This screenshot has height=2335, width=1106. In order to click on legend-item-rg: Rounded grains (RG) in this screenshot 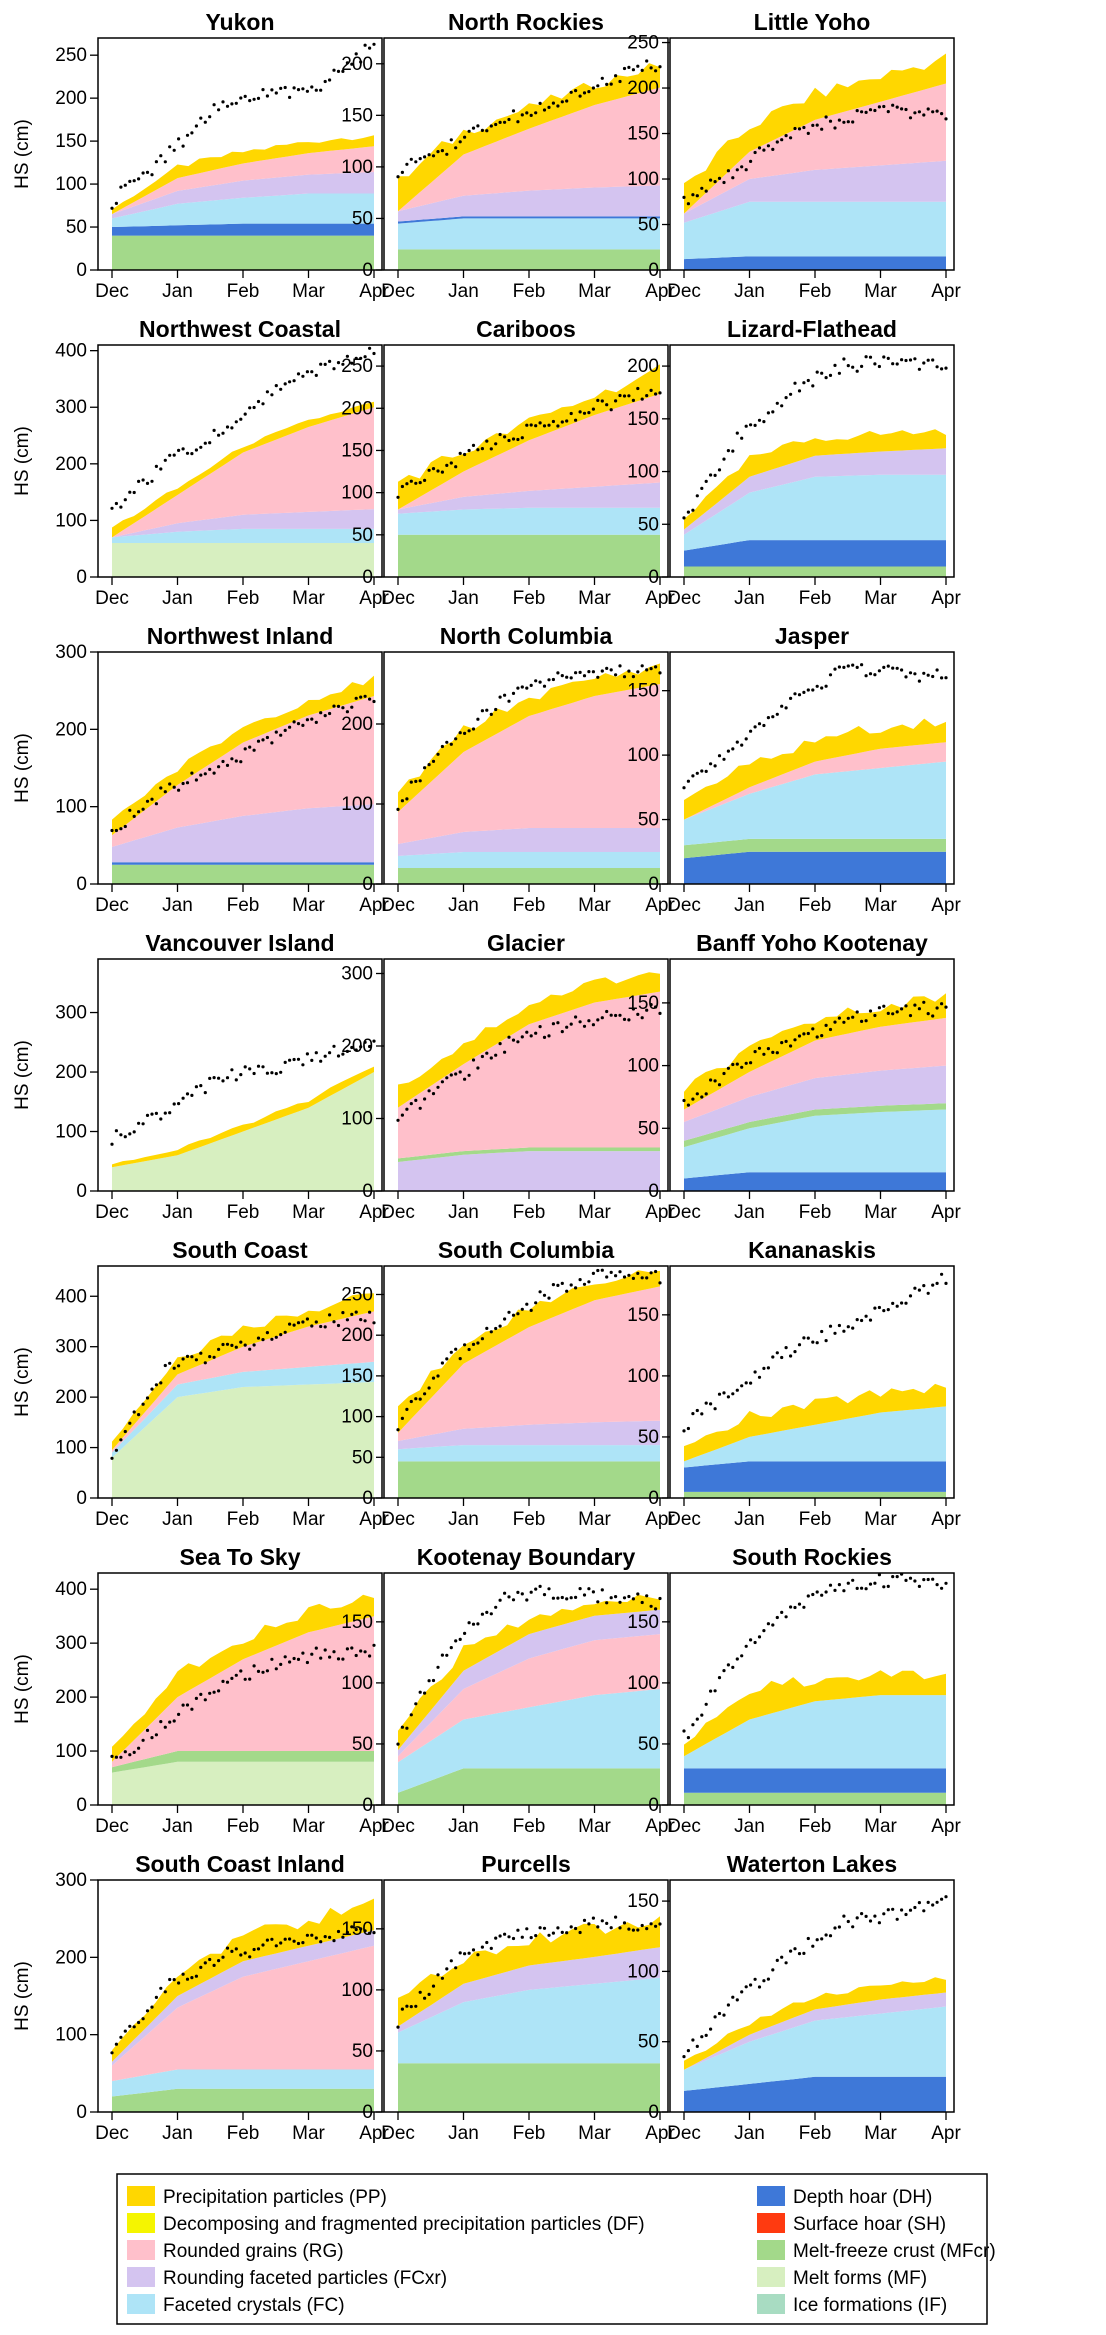, I will do `click(235, 2251)`.